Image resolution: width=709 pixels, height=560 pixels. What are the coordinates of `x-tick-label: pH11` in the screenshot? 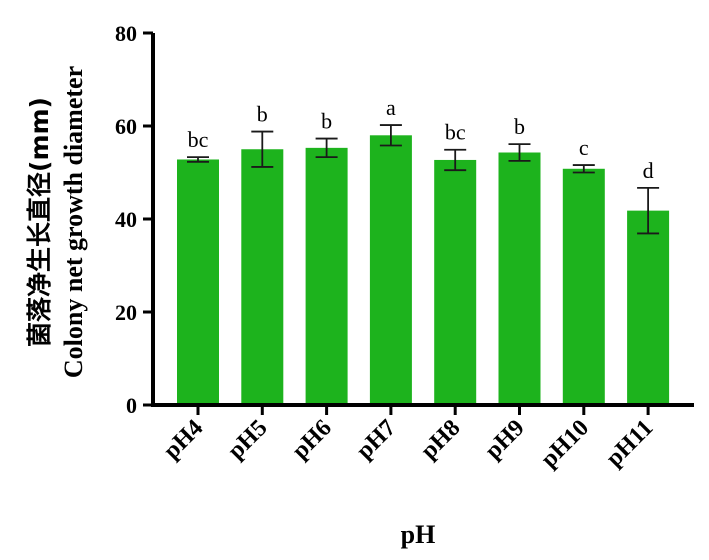 It's located at (629, 443).